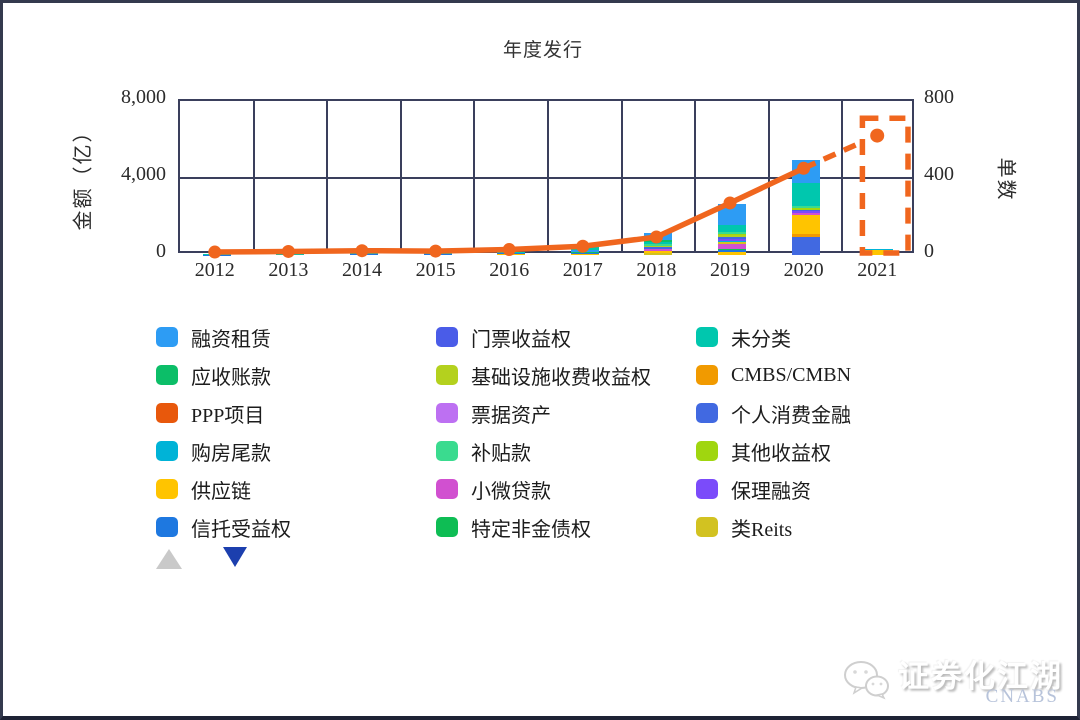 This screenshot has height=720, width=1080. I want to click on legend-item-票据资产: 票据资产, so click(543, 414).